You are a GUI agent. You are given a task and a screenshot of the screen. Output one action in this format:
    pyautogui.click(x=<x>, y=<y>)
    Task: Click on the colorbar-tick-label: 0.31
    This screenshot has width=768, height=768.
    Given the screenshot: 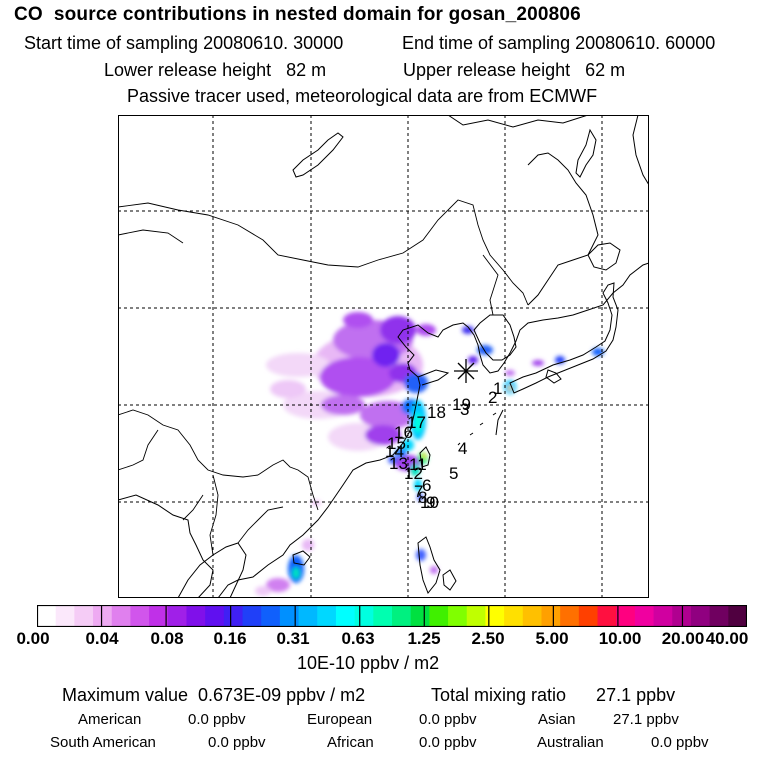 What is the action you would take?
    pyautogui.click(x=293, y=638)
    